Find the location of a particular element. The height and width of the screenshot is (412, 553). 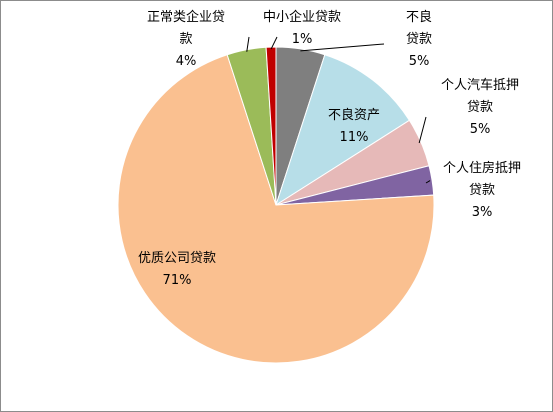

slice-label-7: 中小企业贷款 1% is located at coordinates (302, 28).